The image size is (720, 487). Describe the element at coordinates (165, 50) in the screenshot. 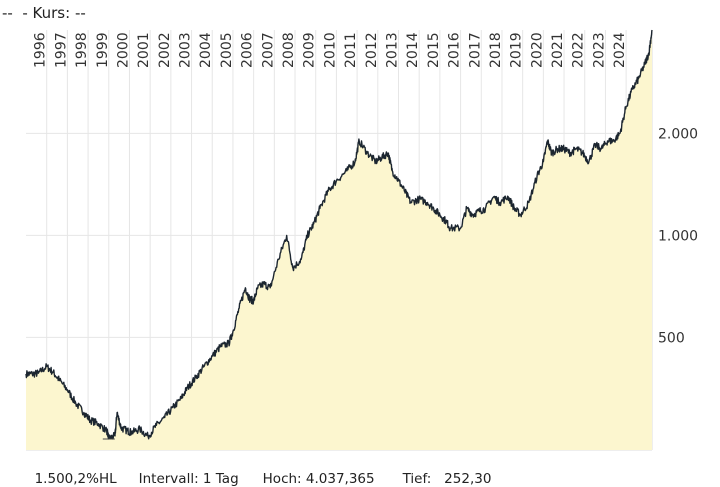

I see `x-tick-label: 2002` at that location.